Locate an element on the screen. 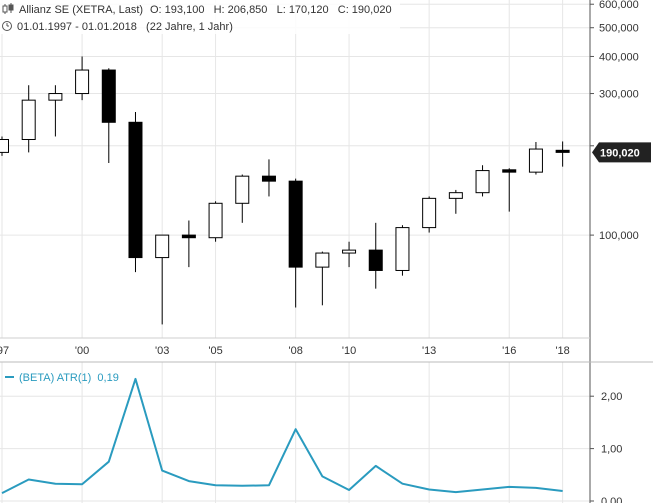 This screenshot has height=503, width=653. x-tick-label: '05 is located at coordinates (215, 351).